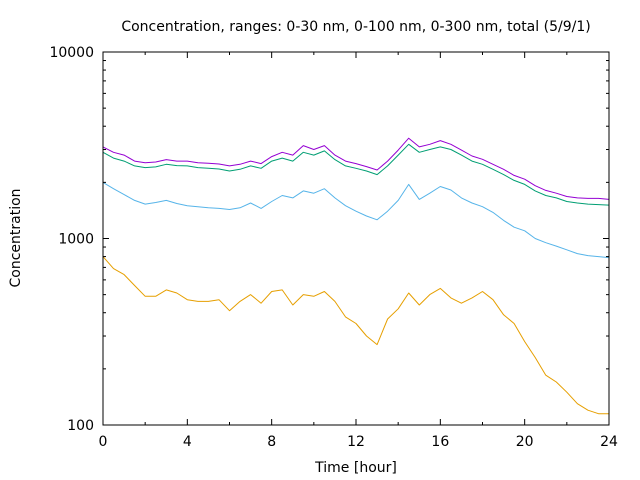 The image size is (640, 480). What do you see at coordinates (187, 442) in the screenshot?
I see `x-tick-label: 4` at bounding box center [187, 442].